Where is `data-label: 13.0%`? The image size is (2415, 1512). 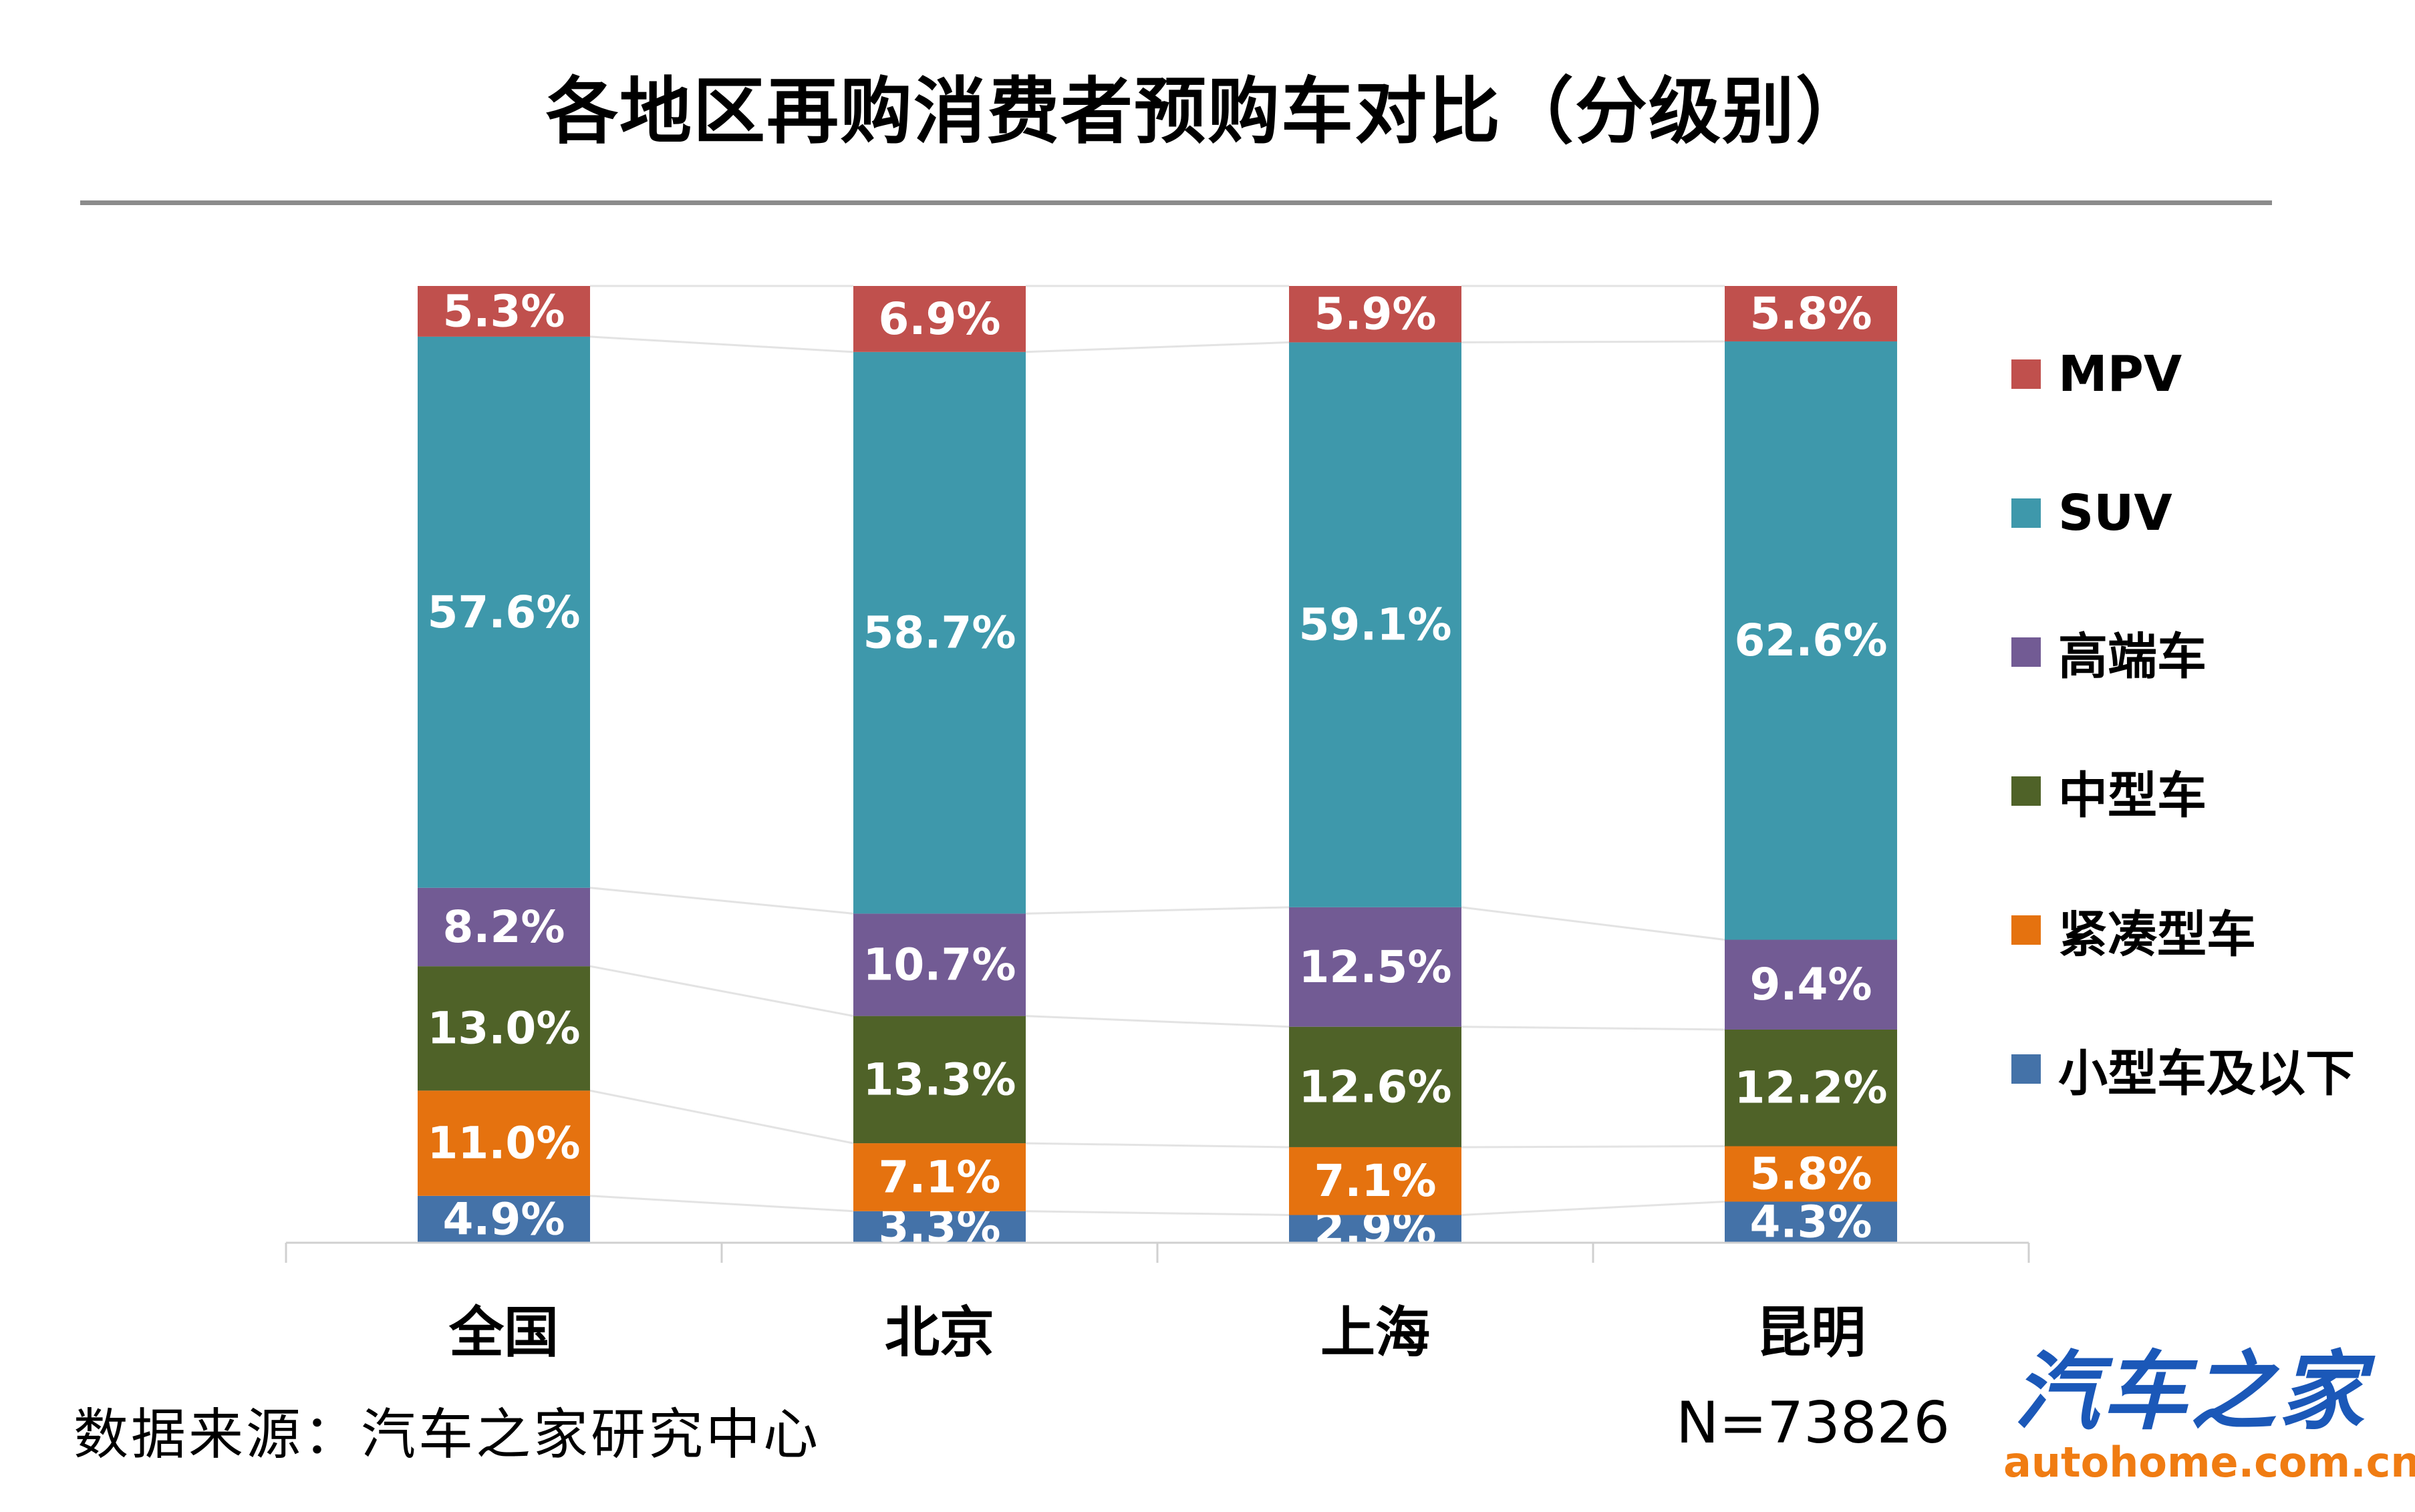 data-label: 13.0% is located at coordinates (505, 1028).